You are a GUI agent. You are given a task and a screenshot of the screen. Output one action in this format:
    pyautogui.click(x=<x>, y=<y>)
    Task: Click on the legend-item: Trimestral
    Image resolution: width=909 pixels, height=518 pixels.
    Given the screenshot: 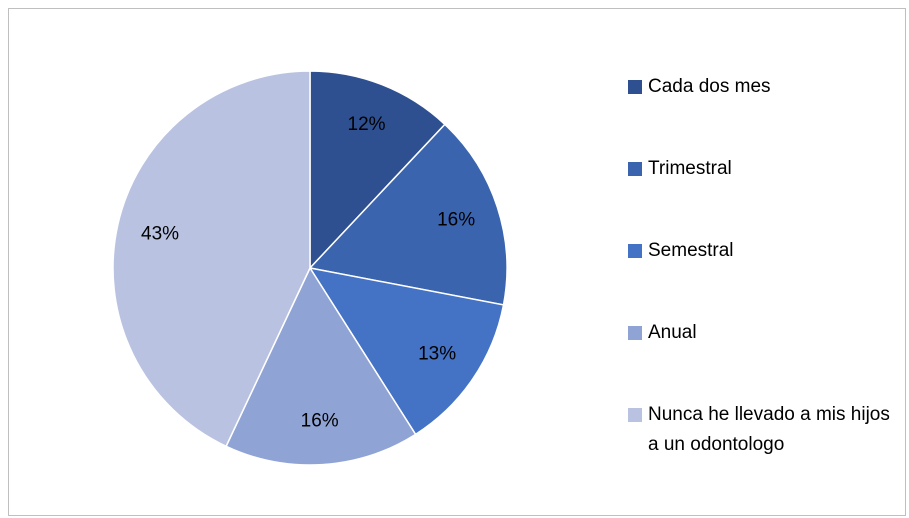 What is the action you would take?
    pyautogui.click(x=763, y=169)
    